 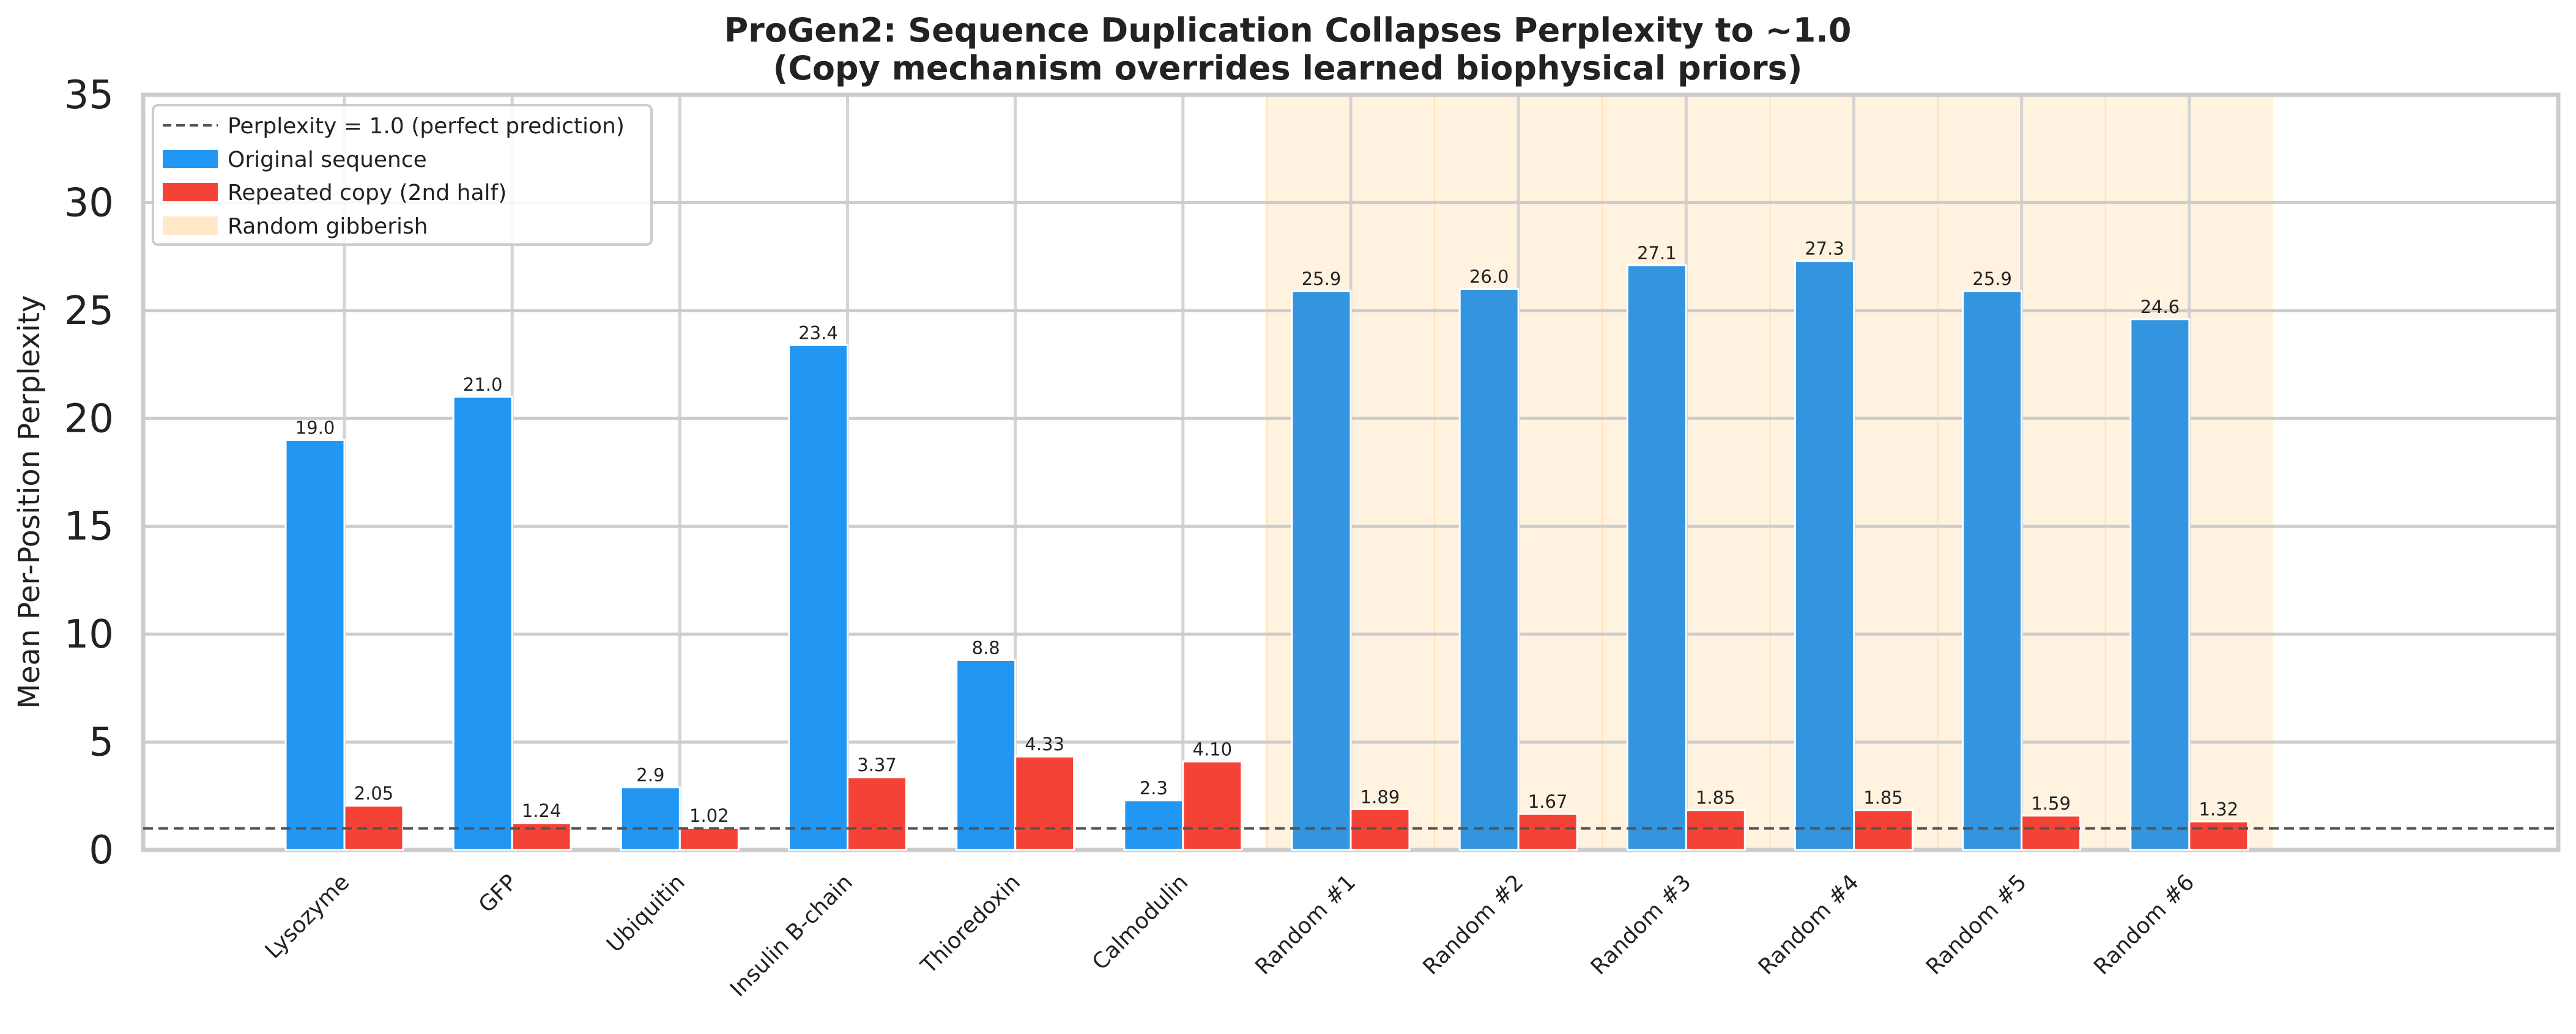 I want to click on y-axis-label: Mean Per-Position Perplexity, so click(x=29, y=502).